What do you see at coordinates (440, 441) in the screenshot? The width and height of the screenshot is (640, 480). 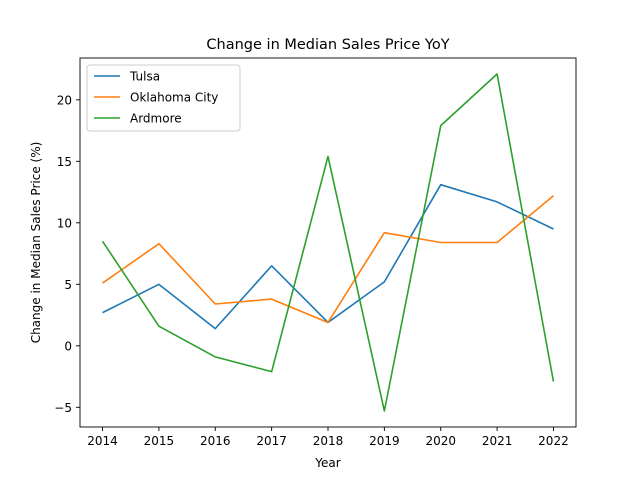 I see `x-tick-label: 2020` at bounding box center [440, 441].